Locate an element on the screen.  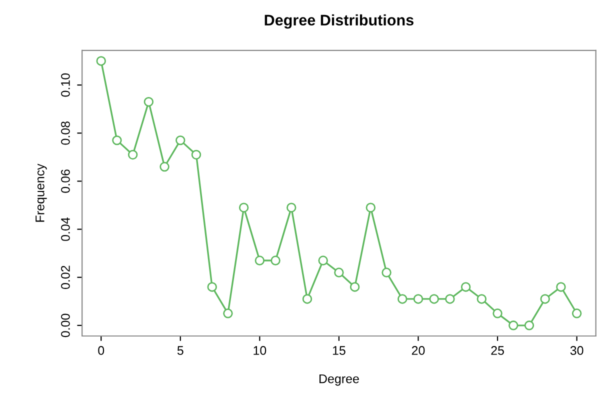
y-axis-title: Frequency is located at coordinates (41, 193).